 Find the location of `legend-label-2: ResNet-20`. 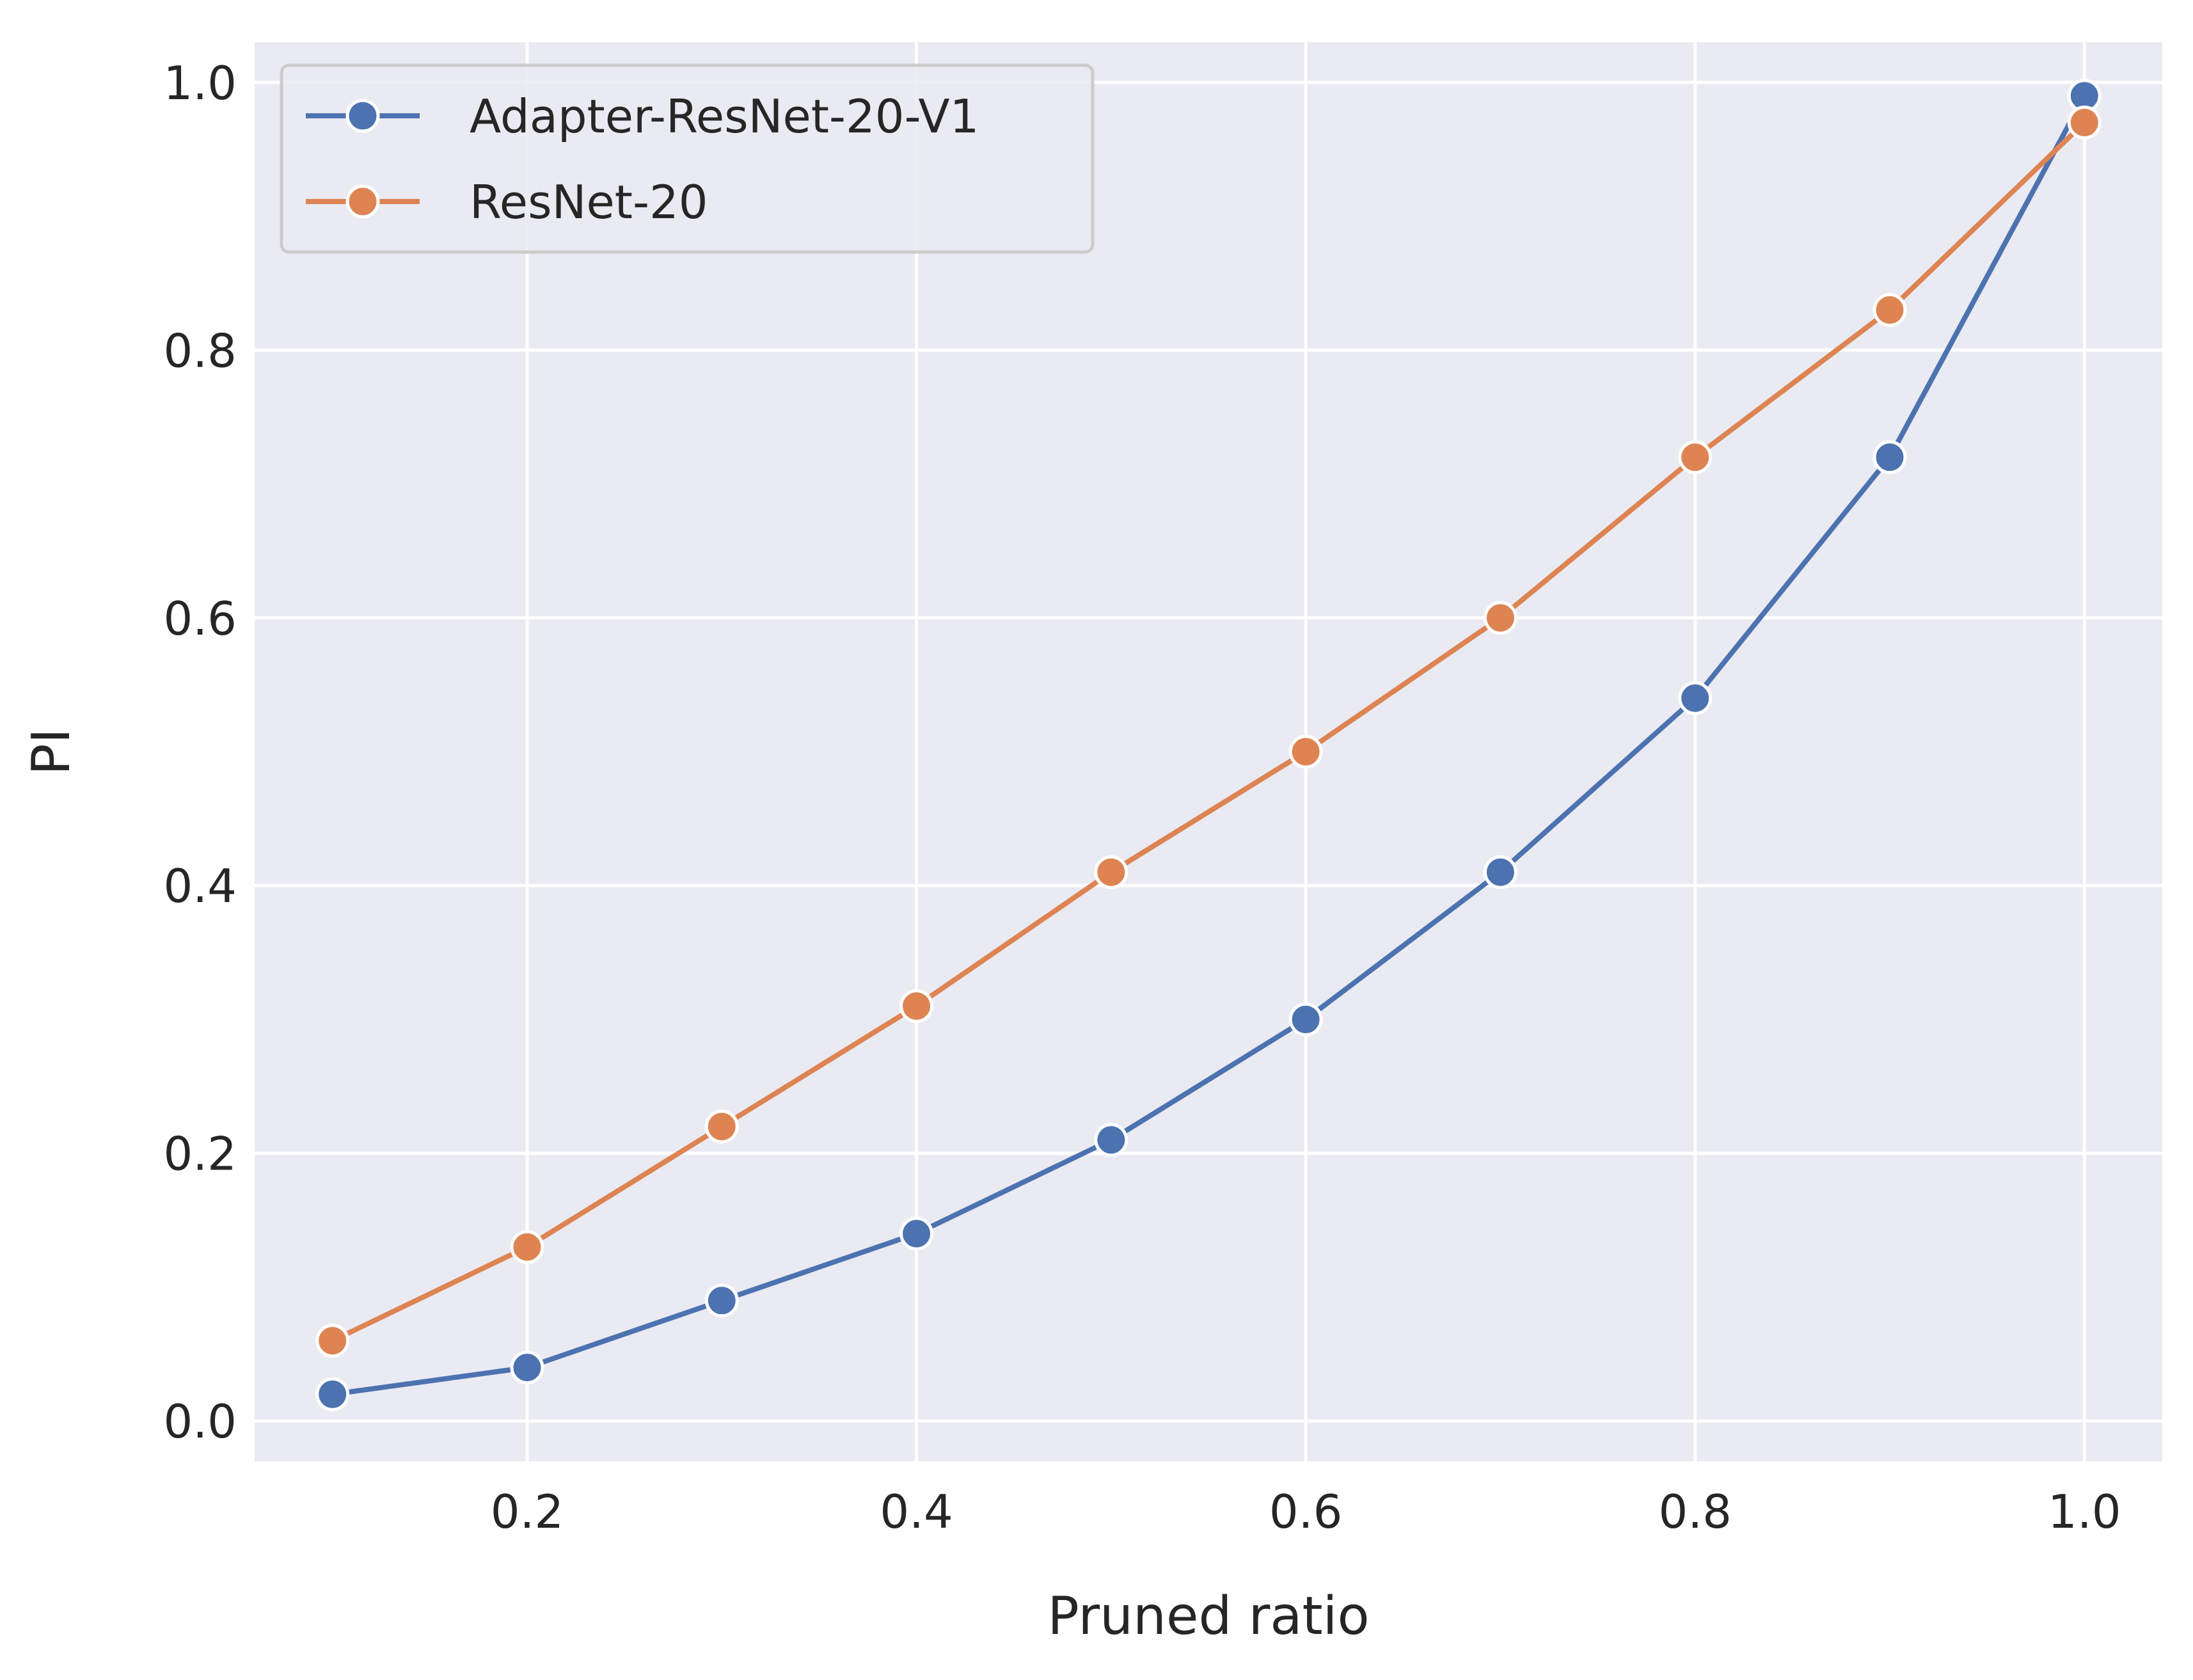

legend-label-2: ResNet-20 is located at coordinates (589, 202).